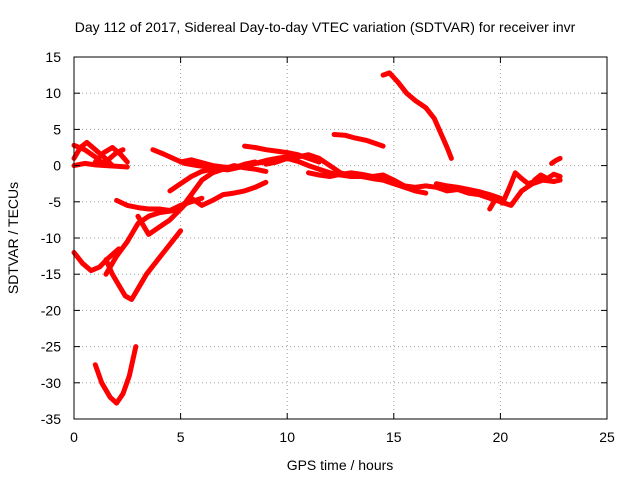 The image size is (640, 480). What do you see at coordinates (340, 465) in the screenshot?
I see `x-axis-label: GPS time / hours` at bounding box center [340, 465].